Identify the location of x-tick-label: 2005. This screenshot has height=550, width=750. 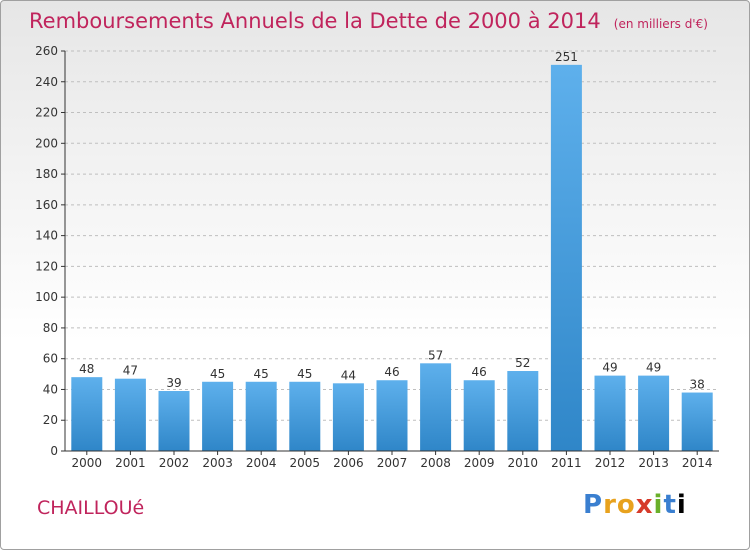
(305, 463).